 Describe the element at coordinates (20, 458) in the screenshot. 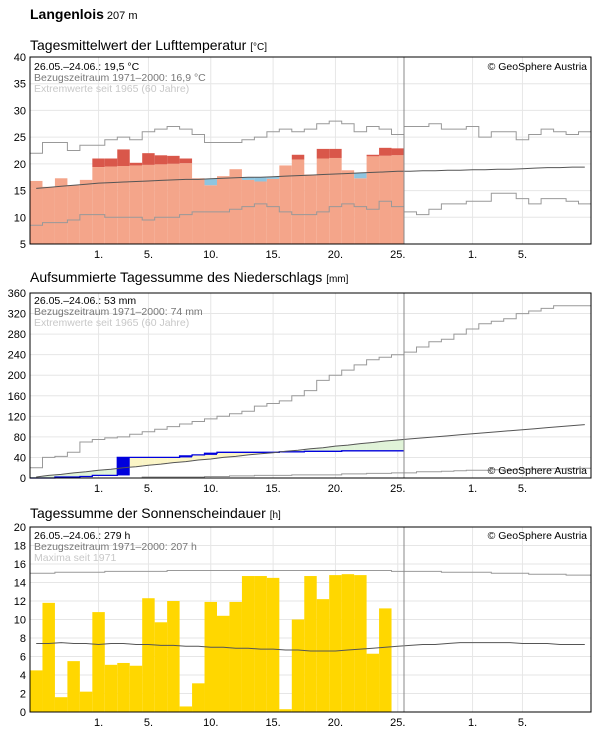

I see `precip-ytick-label: 40` at that location.